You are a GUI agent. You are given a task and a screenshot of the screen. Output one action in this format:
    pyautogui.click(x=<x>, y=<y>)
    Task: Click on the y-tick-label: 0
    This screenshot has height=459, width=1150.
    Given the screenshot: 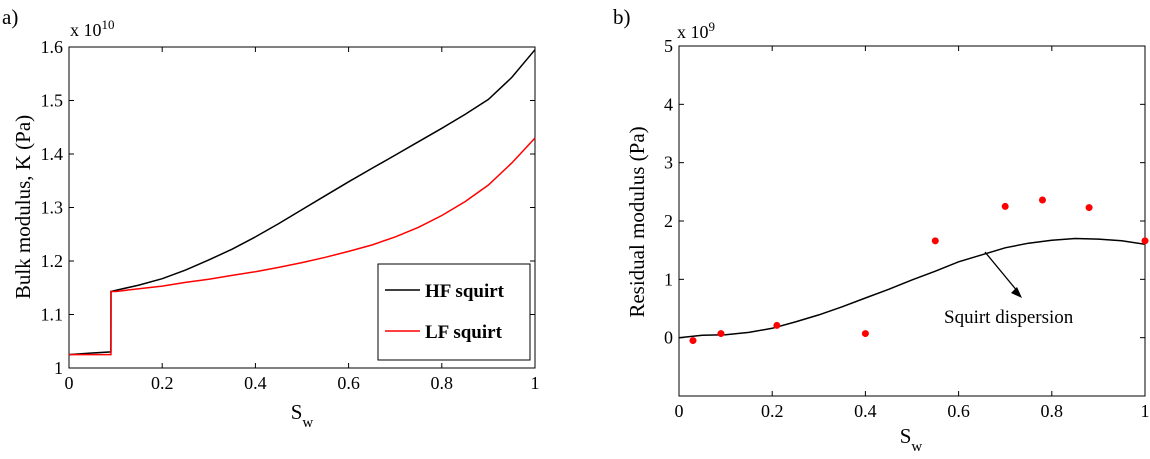 What is the action you would take?
    pyautogui.click(x=668, y=338)
    